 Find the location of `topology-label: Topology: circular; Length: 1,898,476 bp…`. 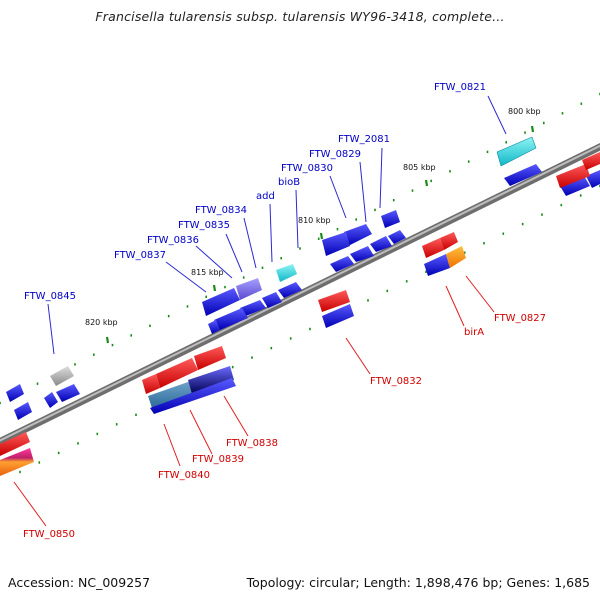

topology-label: Topology: circular; Length: 1,898,476 bp… is located at coordinates (418, 582).